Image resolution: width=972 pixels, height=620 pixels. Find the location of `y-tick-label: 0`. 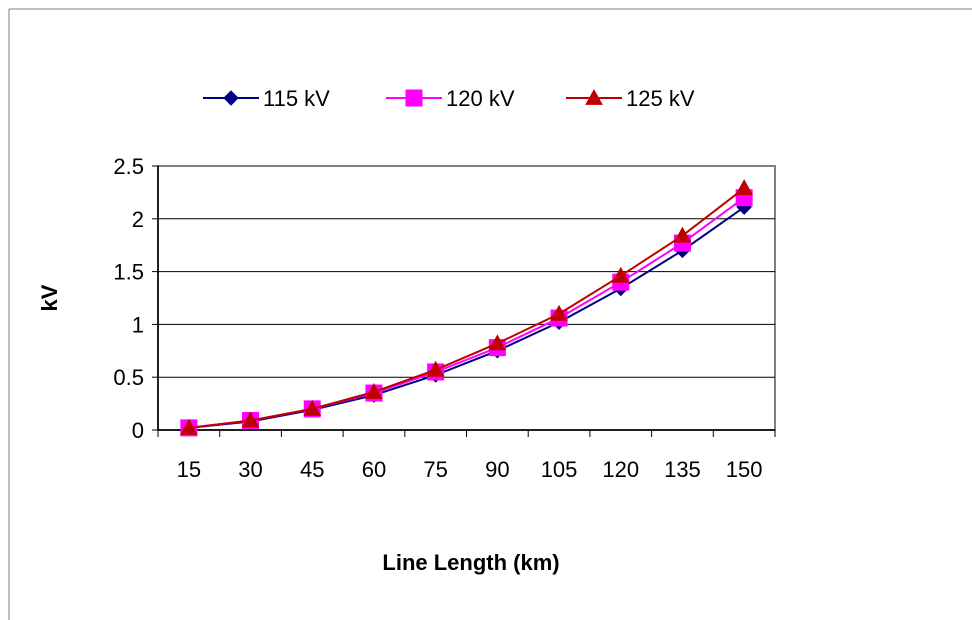

y-tick-label: 0 is located at coordinates (138, 430).